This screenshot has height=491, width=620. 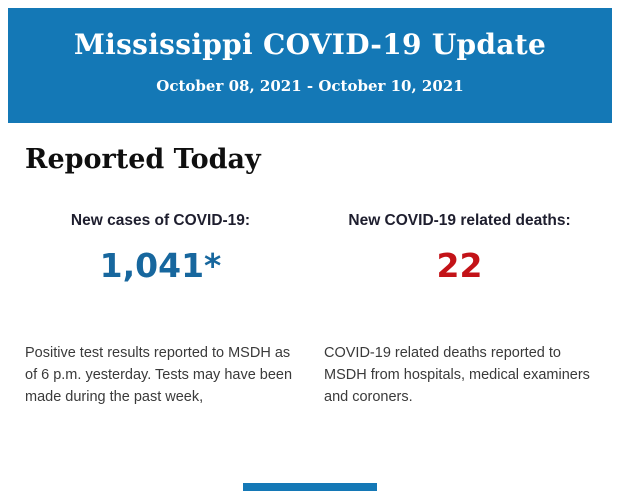 I want to click on new-deaths-label: New COVID-19 related deaths:, so click(x=459, y=220).